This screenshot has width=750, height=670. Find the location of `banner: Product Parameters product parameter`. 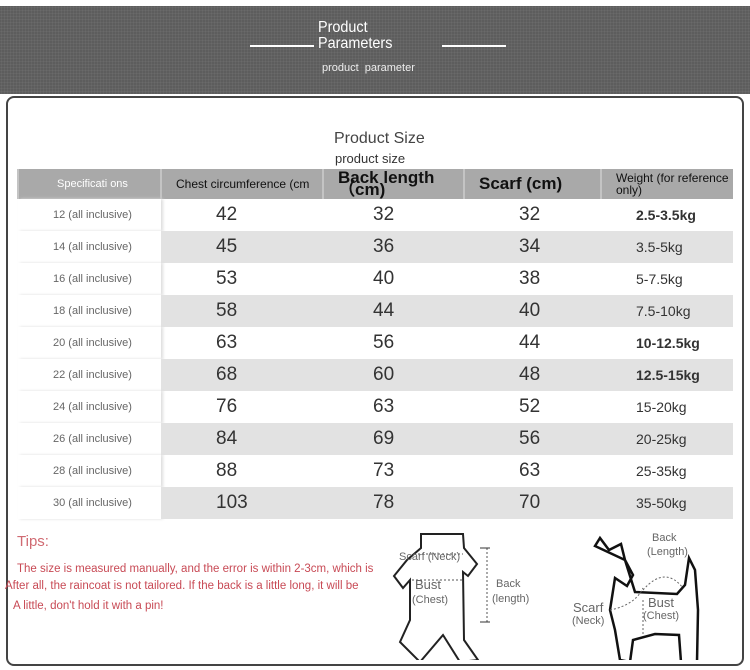

banner: Product Parameters product parameter is located at coordinates (375, 50).